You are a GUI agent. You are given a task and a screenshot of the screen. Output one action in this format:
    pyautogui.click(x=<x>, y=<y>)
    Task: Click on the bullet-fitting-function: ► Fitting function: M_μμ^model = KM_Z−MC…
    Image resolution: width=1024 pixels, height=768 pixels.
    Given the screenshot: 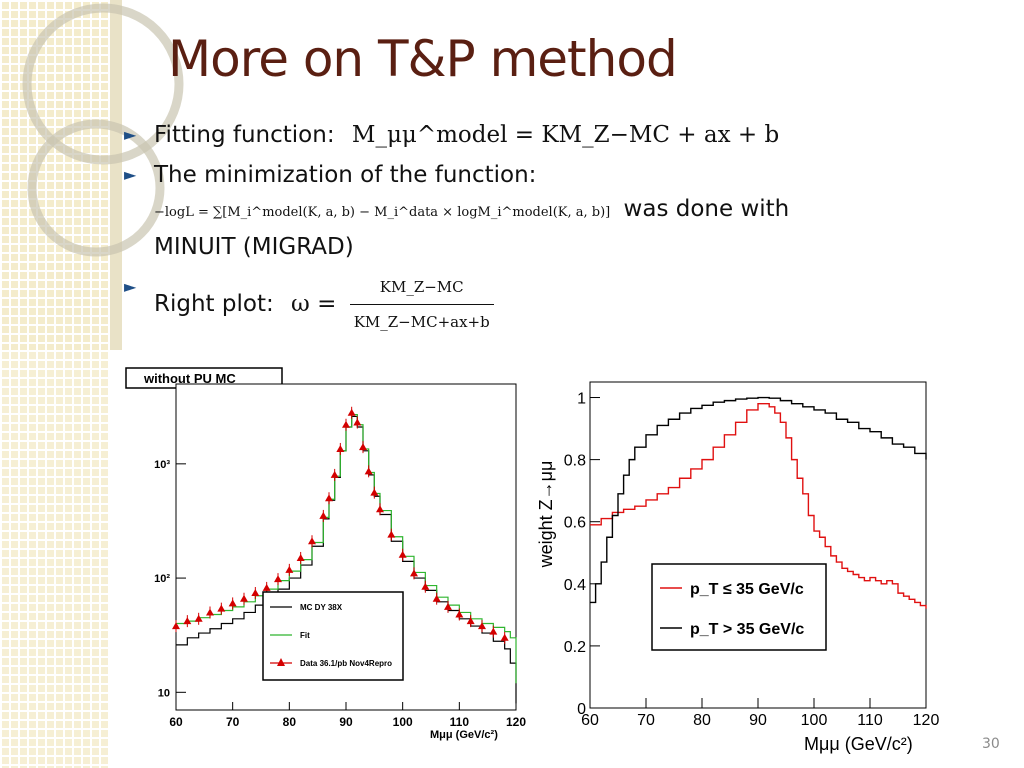 What is the action you would take?
    pyautogui.click(x=540, y=135)
    